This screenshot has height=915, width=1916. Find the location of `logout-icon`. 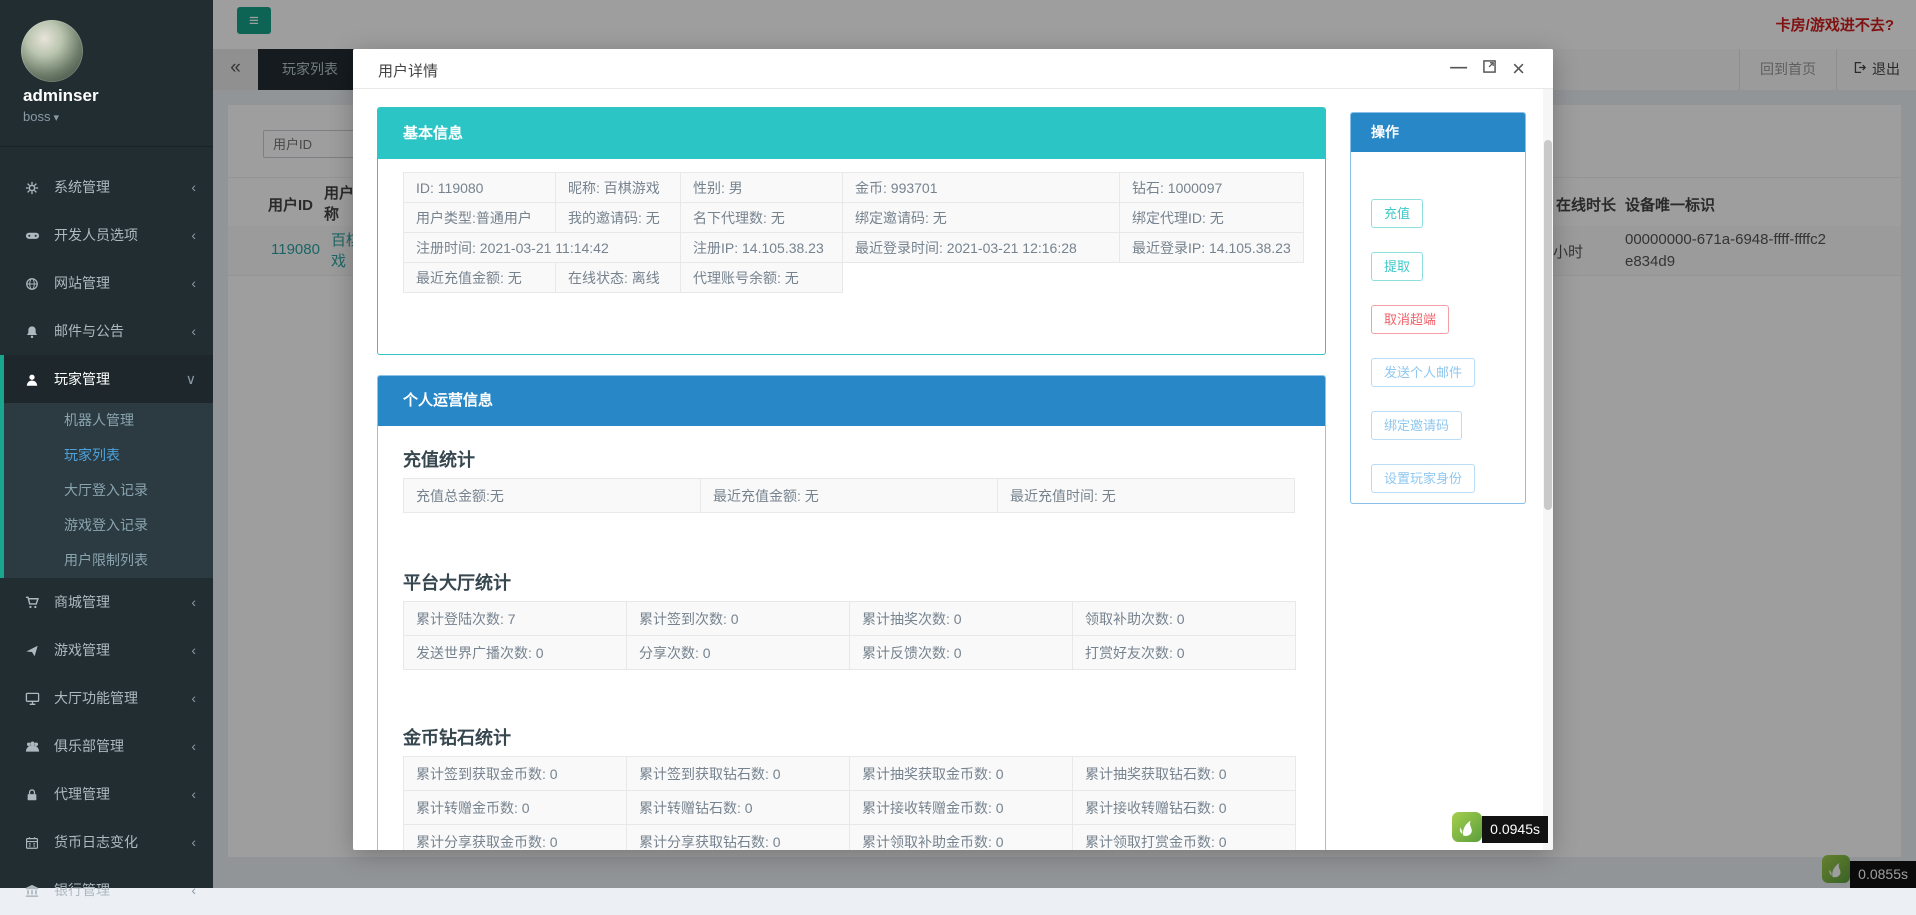

logout-icon is located at coordinates (1860, 69).